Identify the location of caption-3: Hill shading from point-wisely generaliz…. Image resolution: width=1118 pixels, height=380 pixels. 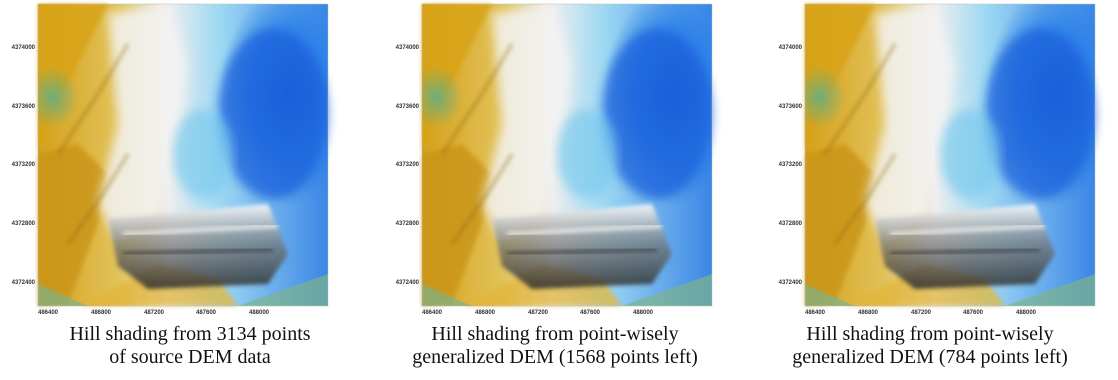
(930, 346).